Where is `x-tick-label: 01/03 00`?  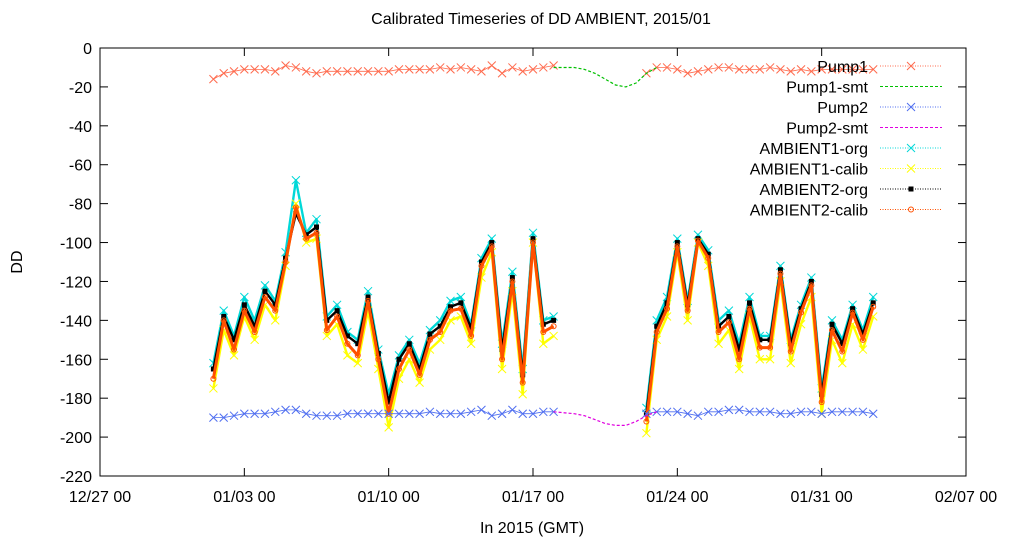
x-tick-label: 01/03 00 is located at coordinates (244, 497).